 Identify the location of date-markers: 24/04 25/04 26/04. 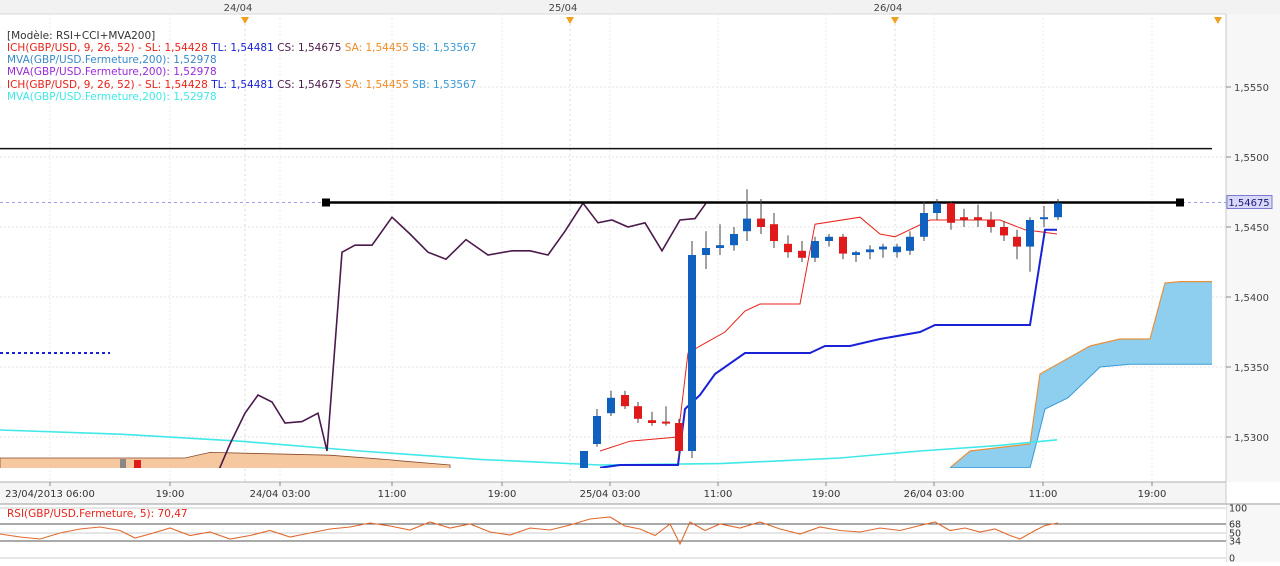
(723, 13).